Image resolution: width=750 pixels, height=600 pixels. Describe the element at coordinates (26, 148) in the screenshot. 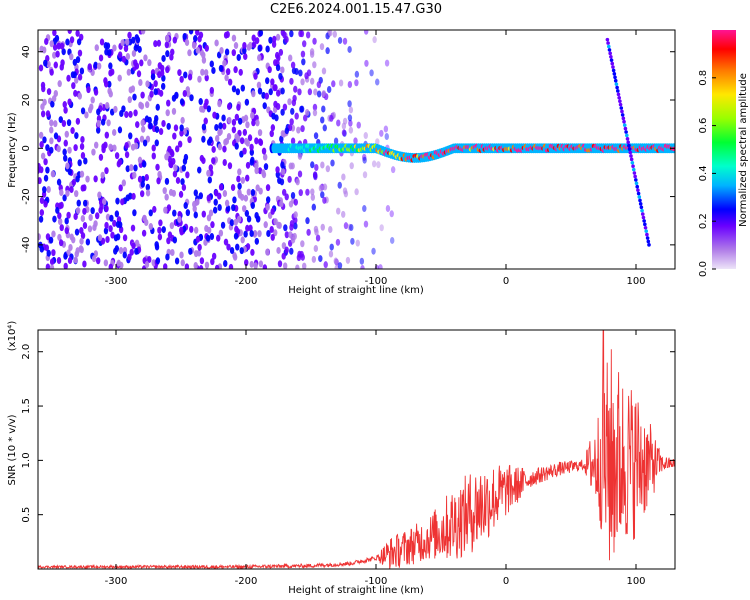

I see `y-tick-label: 0` at that location.